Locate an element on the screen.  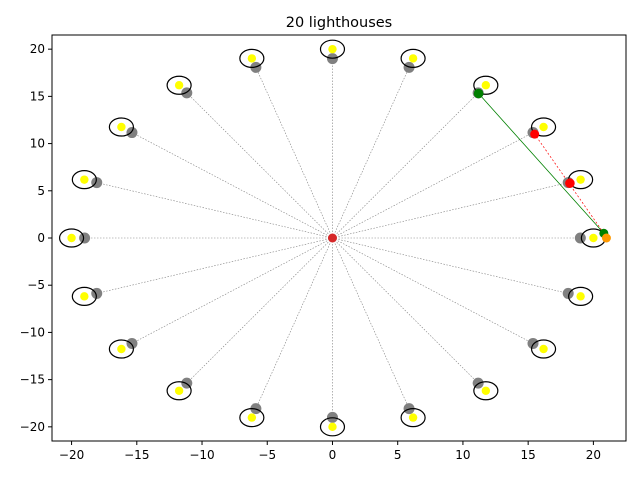
x-tick-label: 15 is located at coordinates (528, 455).